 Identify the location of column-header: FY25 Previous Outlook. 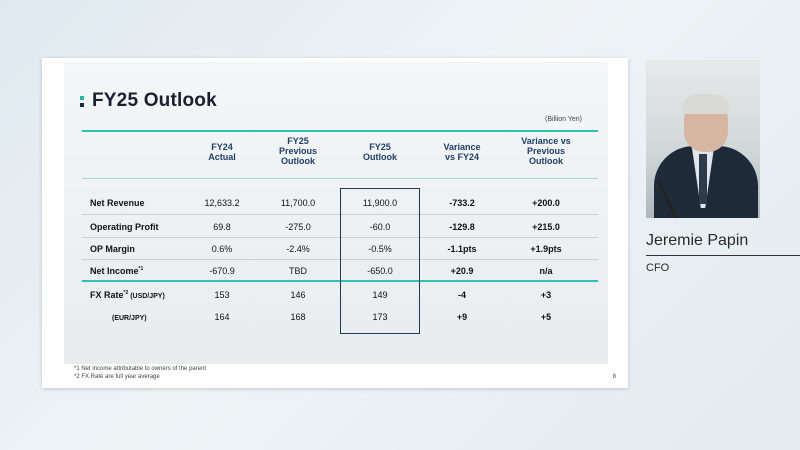
(298, 151).